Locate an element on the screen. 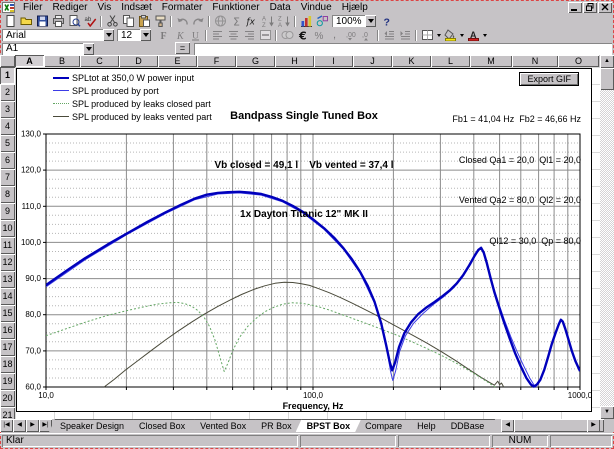 This screenshot has width=614, height=449. row-header-8: 8 is located at coordinates (7, 194).